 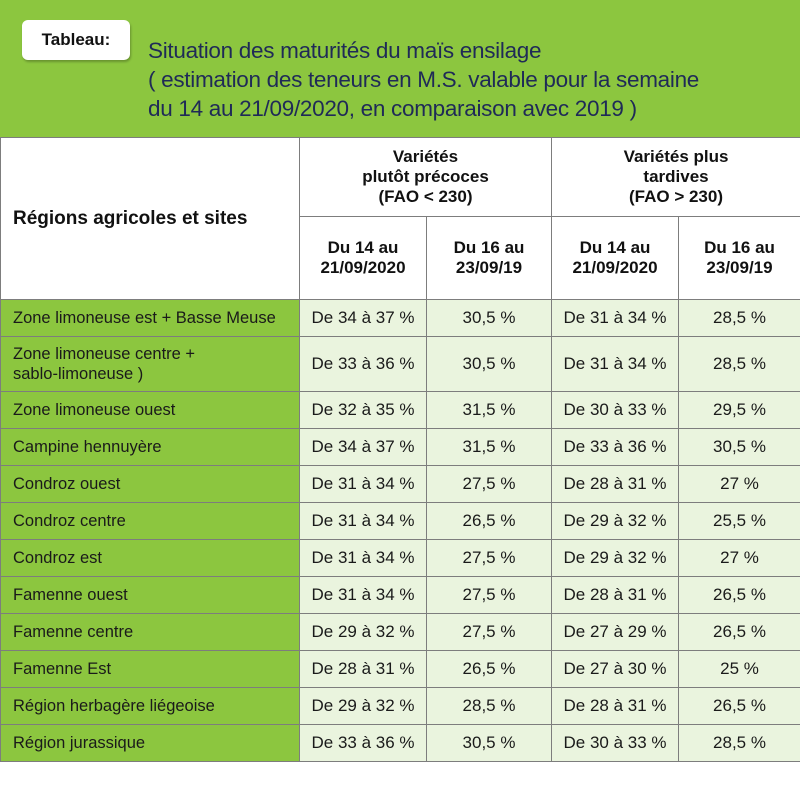 I want to click on region-cell: Région jurassique, so click(x=150, y=743).